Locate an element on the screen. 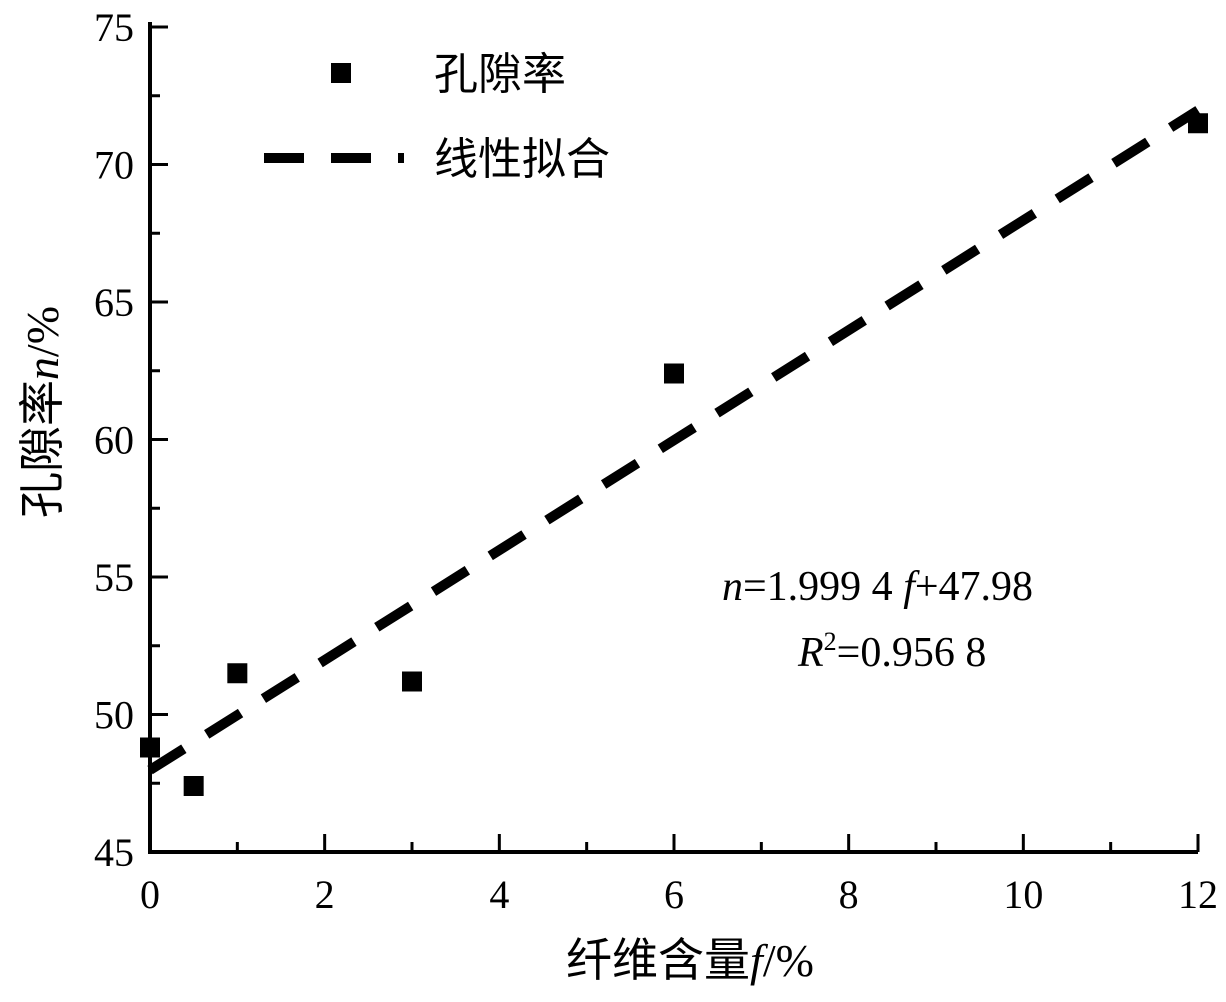  x-axis-title-unit: /% is located at coordinates (788, 960).